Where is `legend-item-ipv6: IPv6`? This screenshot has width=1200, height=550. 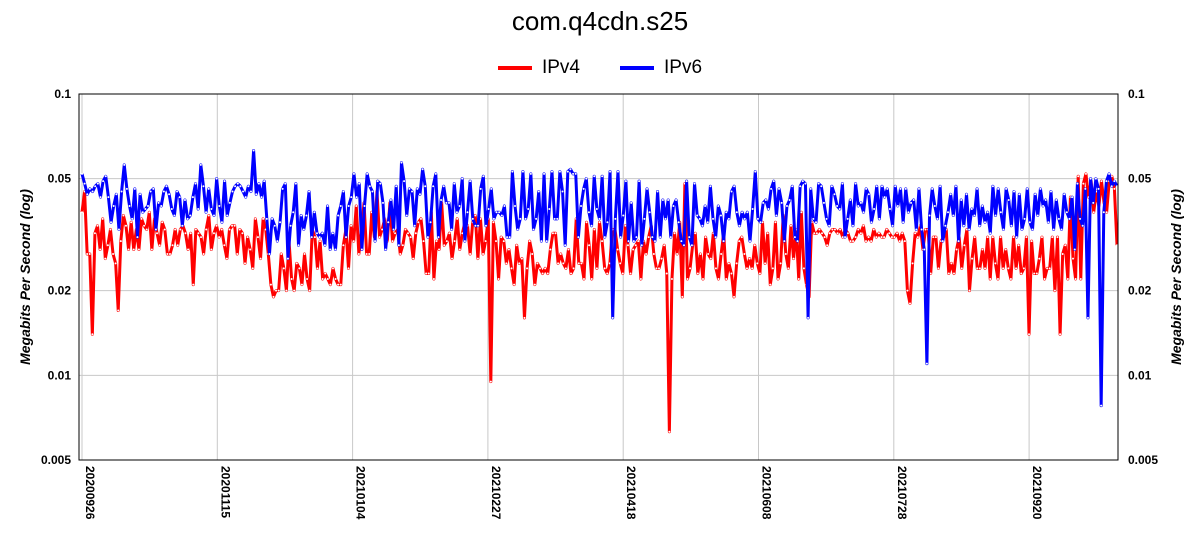
legend-item-ipv6: IPv6 is located at coordinates (661, 68).